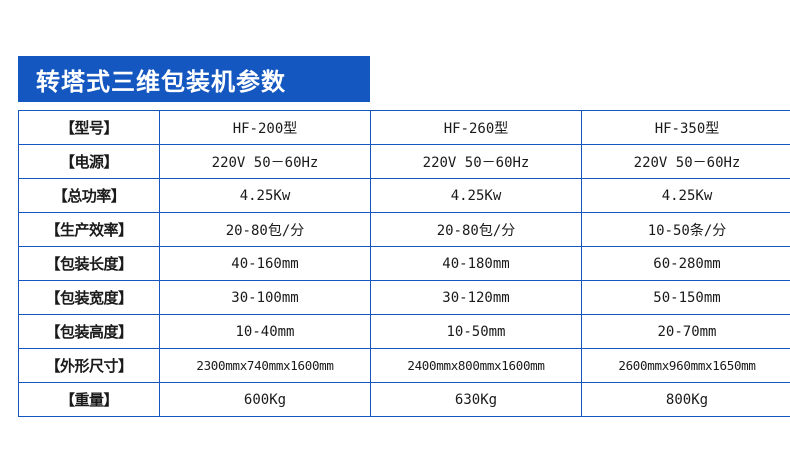 The height and width of the screenshot is (474, 790). What do you see at coordinates (265, 399) in the screenshot?
I see `row-value: 600Kg` at bounding box center [265, 399].